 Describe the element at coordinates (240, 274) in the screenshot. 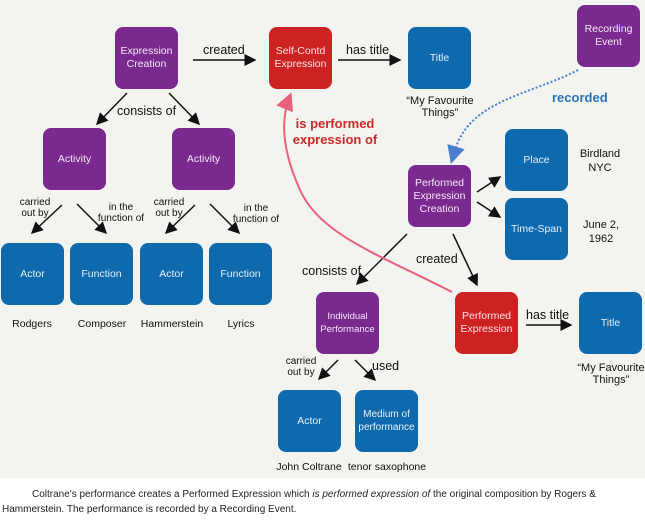

I see `node-function2: Function` at that location.